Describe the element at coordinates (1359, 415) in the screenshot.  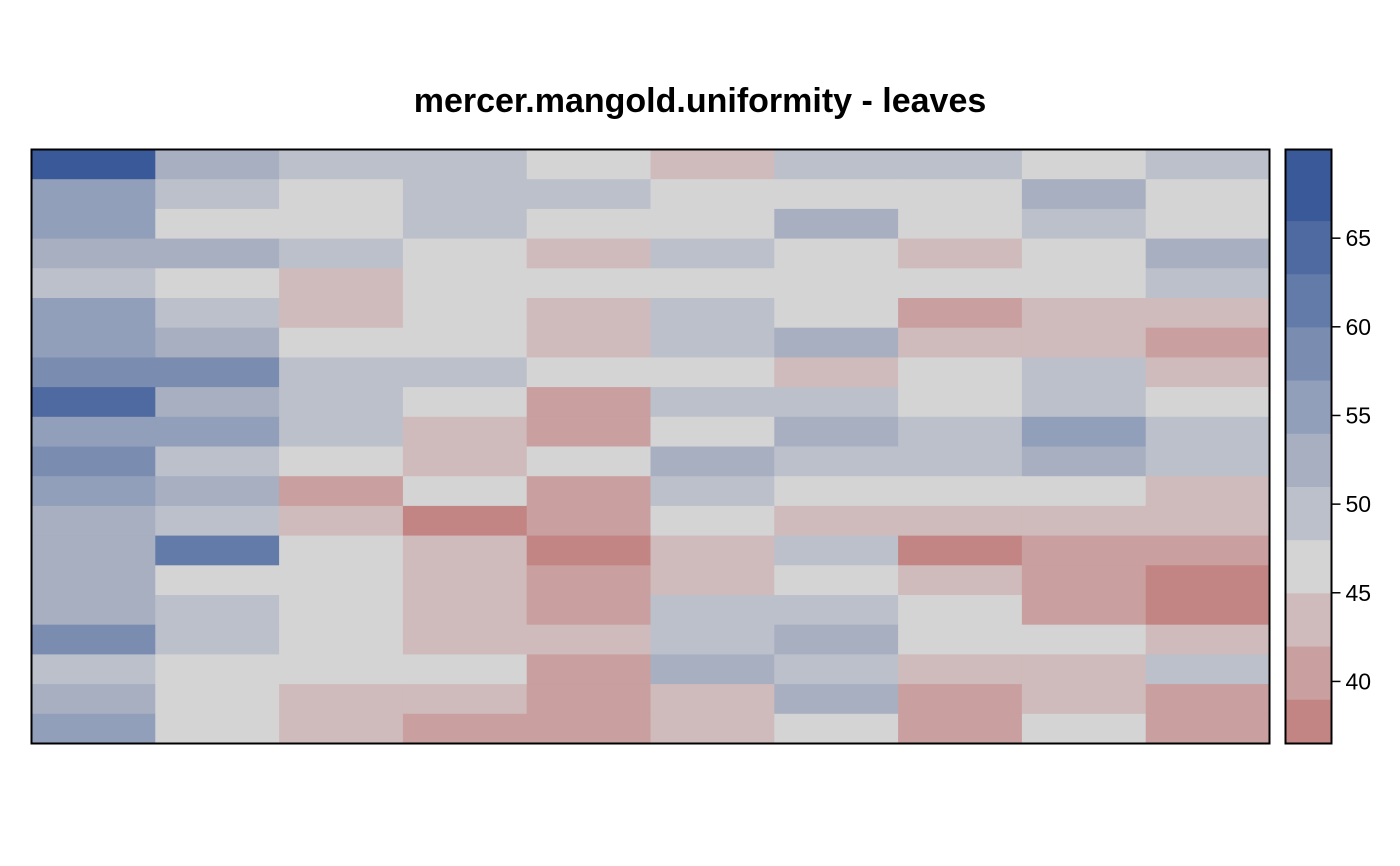
I see `colorbar-tick-label: 55` at that location.